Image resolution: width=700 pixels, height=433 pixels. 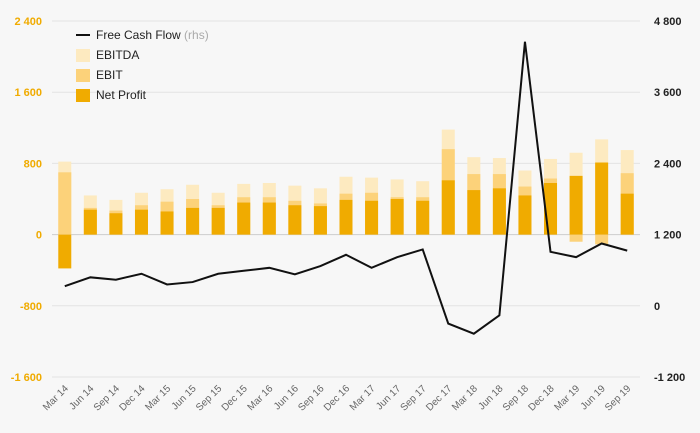 I want to click on x-axis-tick-label: Mar 18, so click(x=465, y=398).